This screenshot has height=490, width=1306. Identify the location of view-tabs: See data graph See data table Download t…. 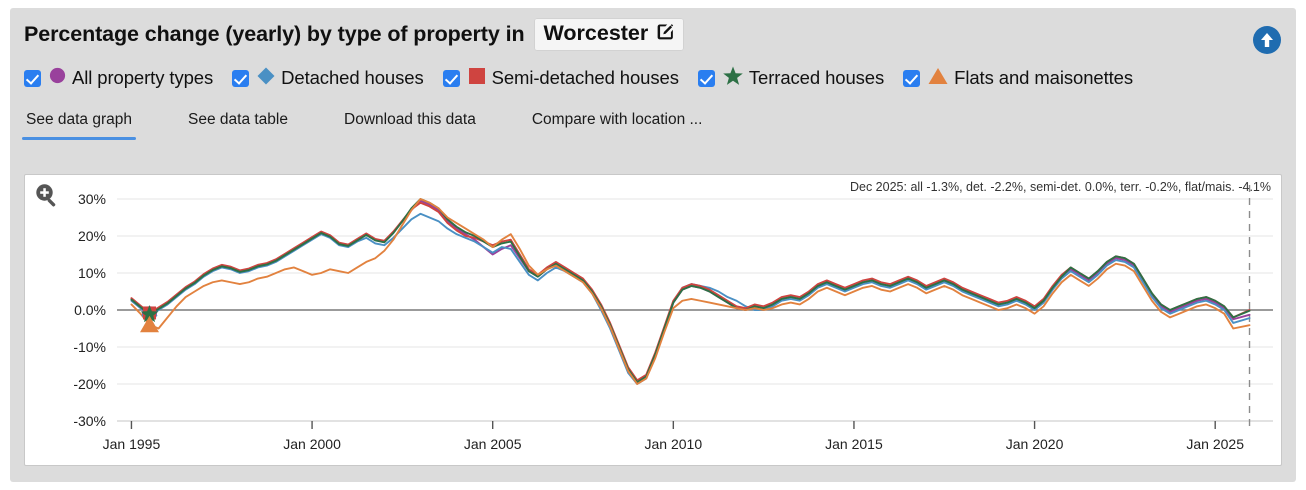
(653, 118).